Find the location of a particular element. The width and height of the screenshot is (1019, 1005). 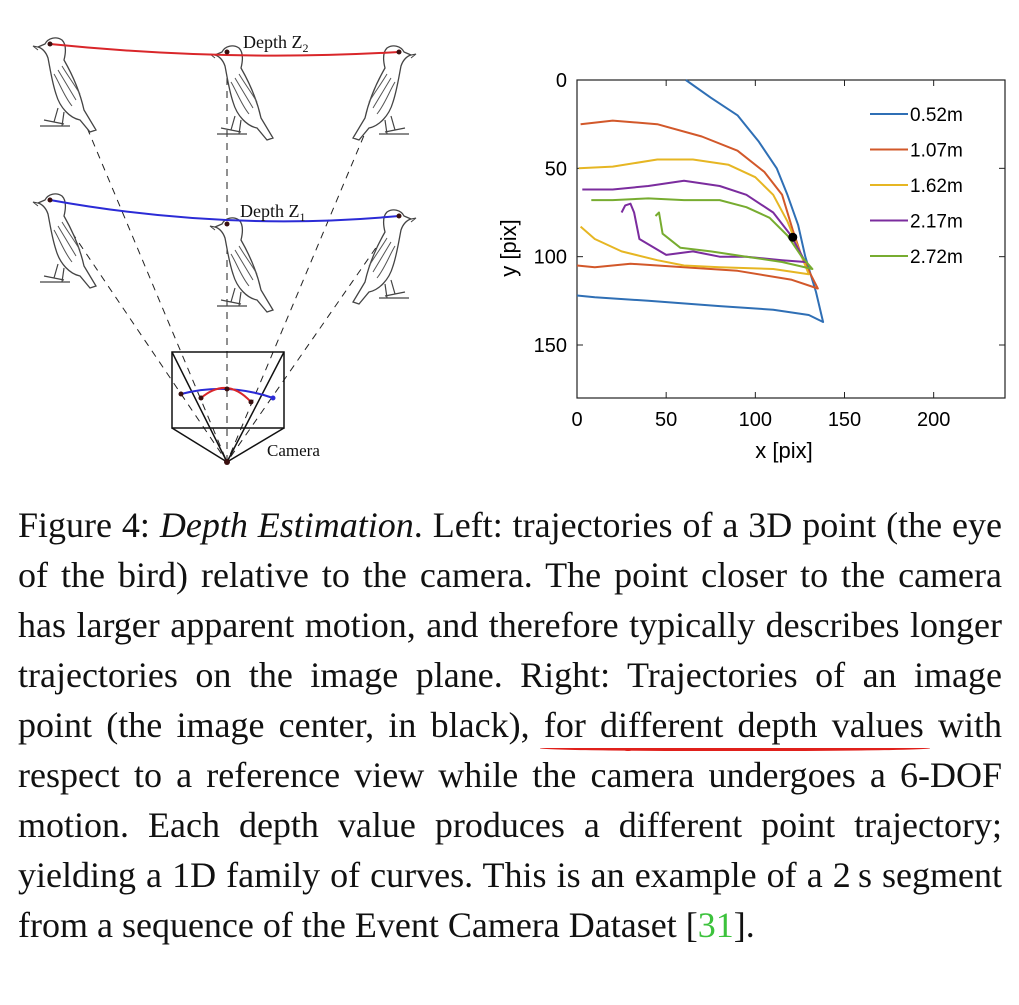

x-tick-label: 200 is located at coordinates (933, 420).